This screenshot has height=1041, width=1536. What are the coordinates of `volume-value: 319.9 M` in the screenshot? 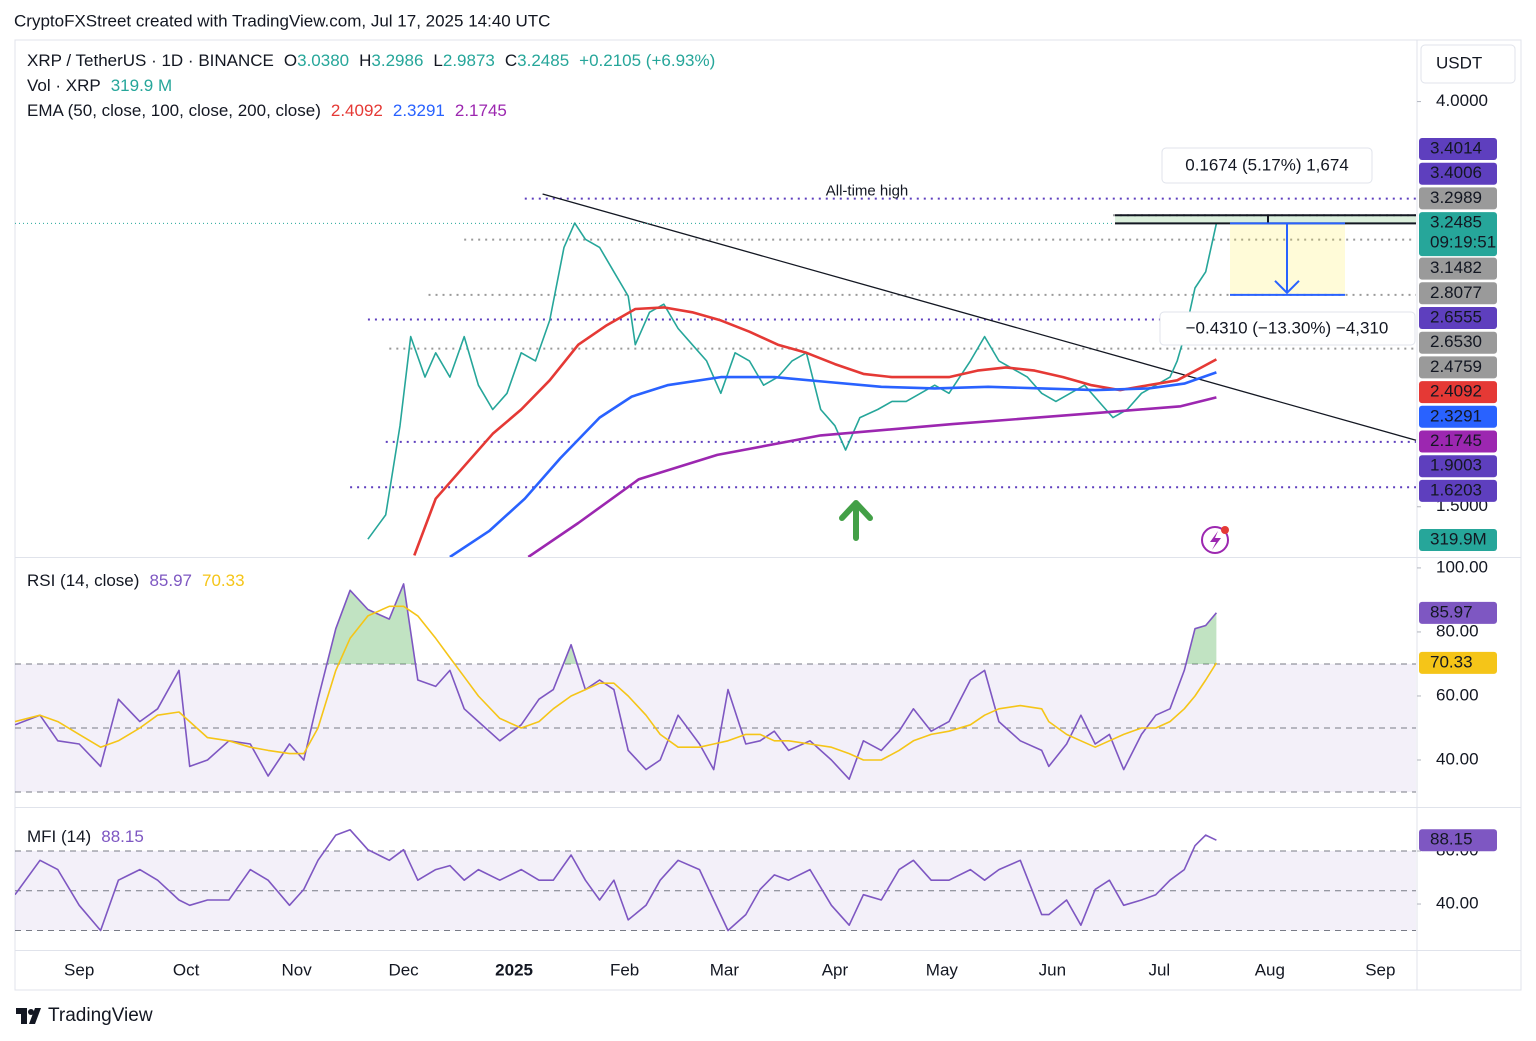 It's located at (141, 85).